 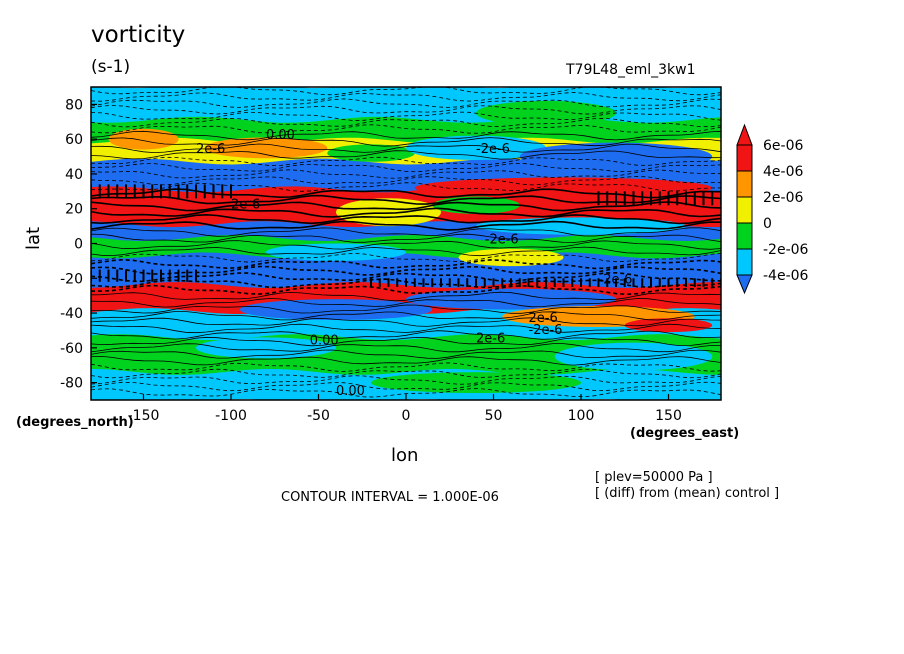 I want to click on x-axis: -150 -100 -50 0 50 100 150, so click(x=405, y=409).